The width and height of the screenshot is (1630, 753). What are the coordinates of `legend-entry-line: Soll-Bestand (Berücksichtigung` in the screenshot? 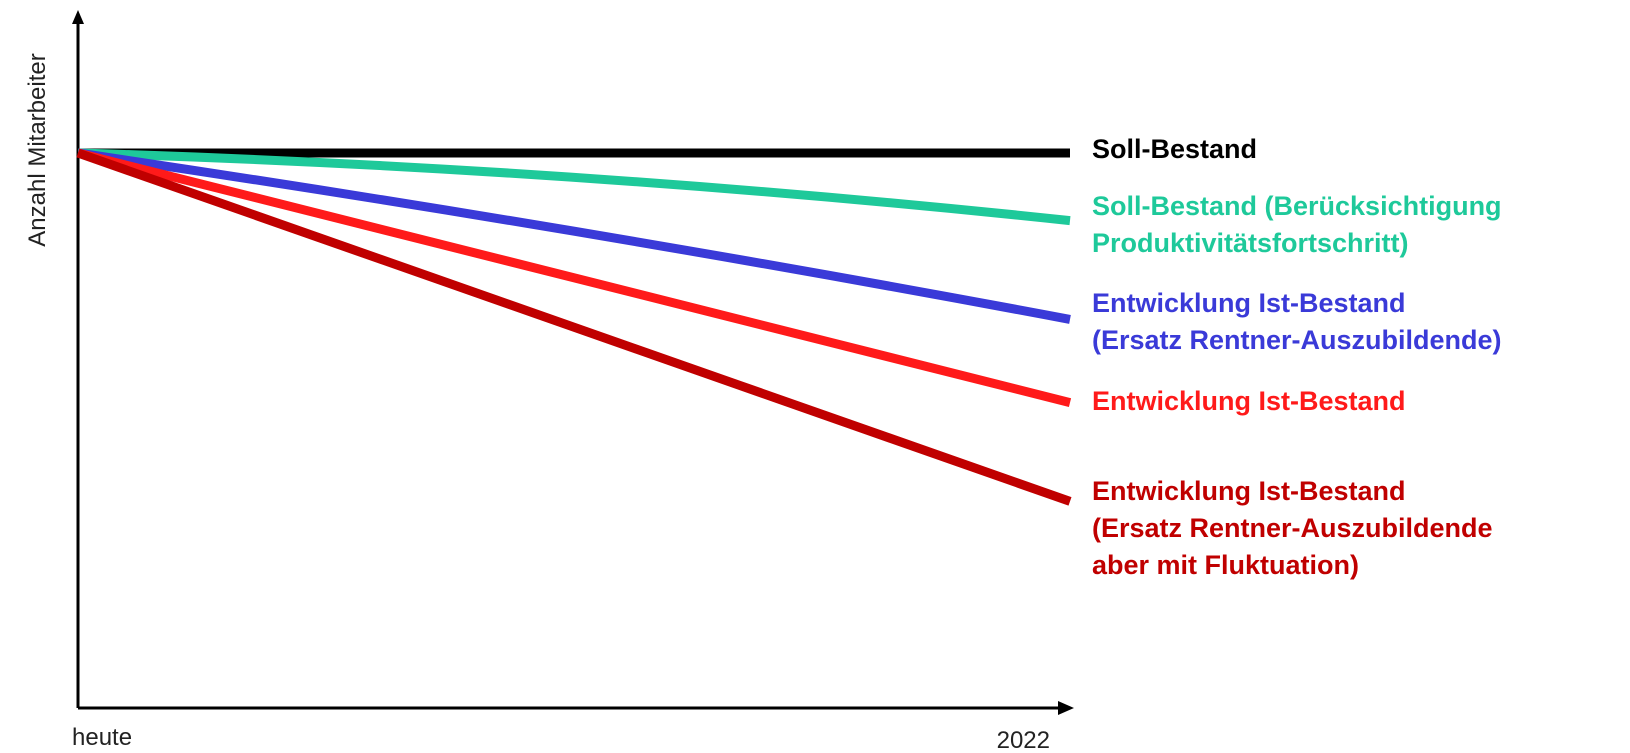 It's located at (1297, 206).